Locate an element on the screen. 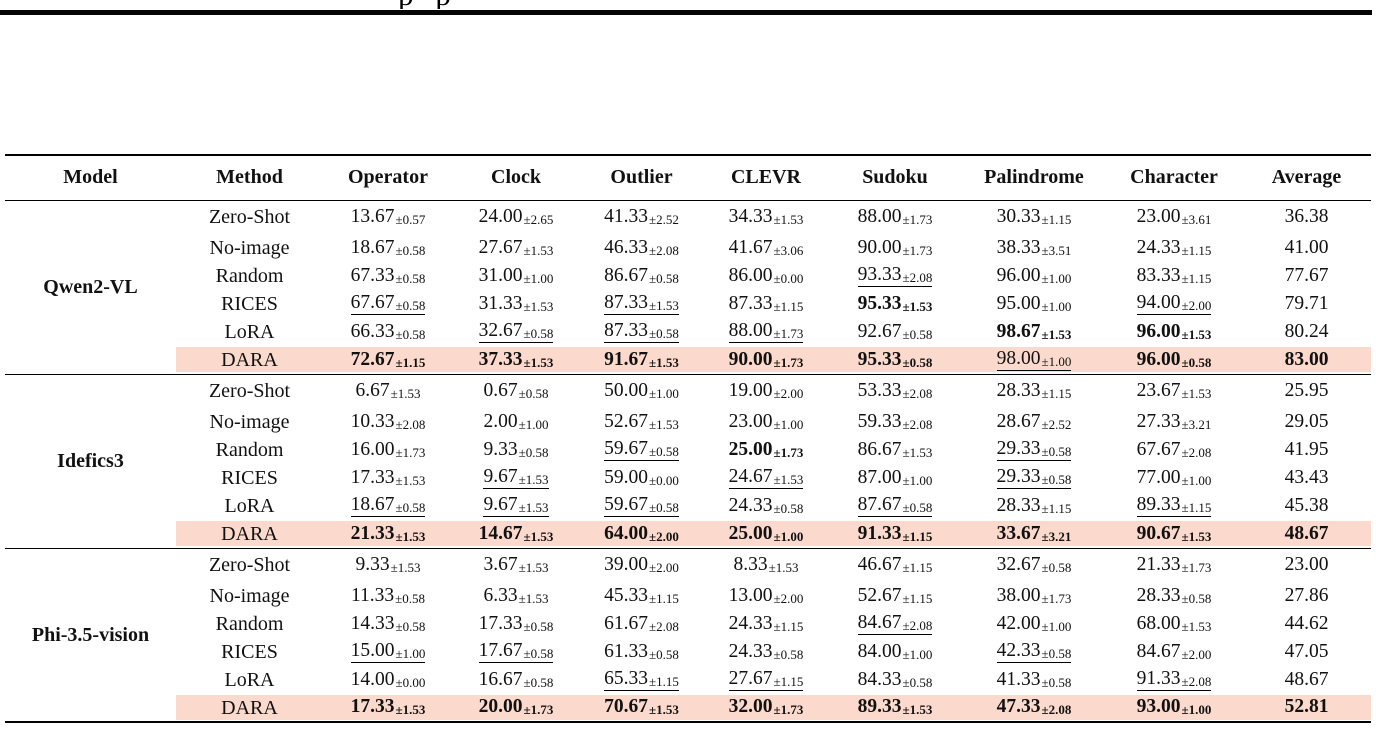 The image size is (1376, 731). score-stddev: ±3.06 is located at coordinates (788, 250).